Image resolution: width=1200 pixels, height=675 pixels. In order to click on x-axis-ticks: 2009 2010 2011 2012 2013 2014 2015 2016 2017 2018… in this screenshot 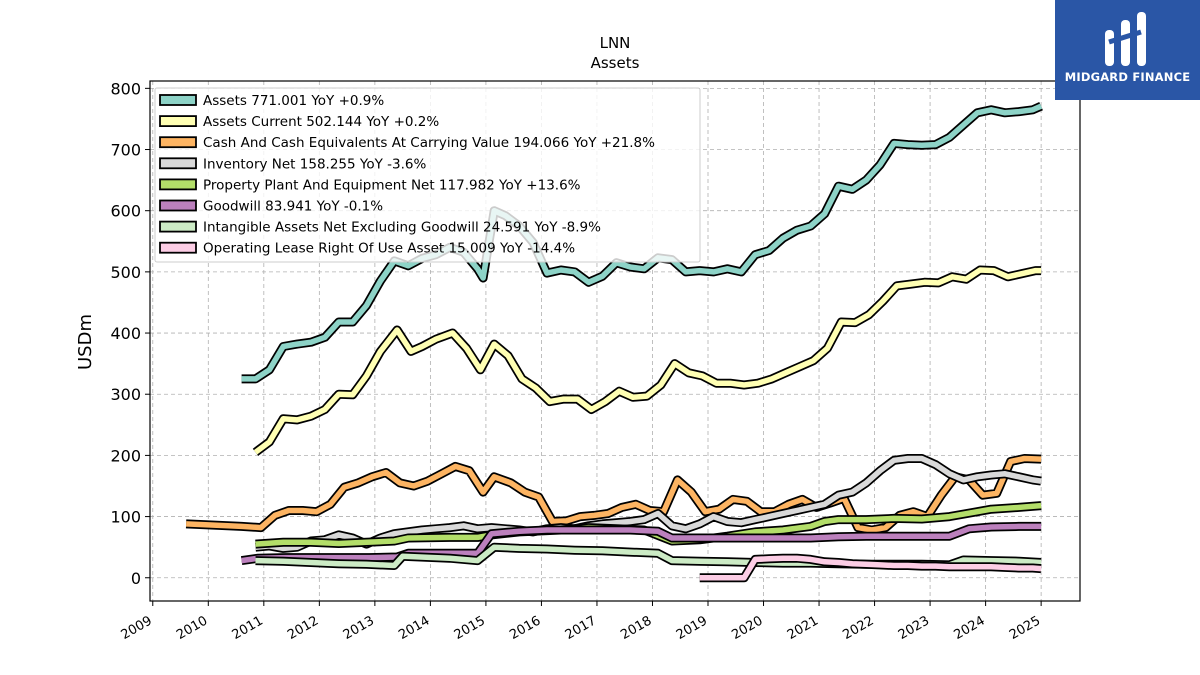, I will do `click(581, 622)`.